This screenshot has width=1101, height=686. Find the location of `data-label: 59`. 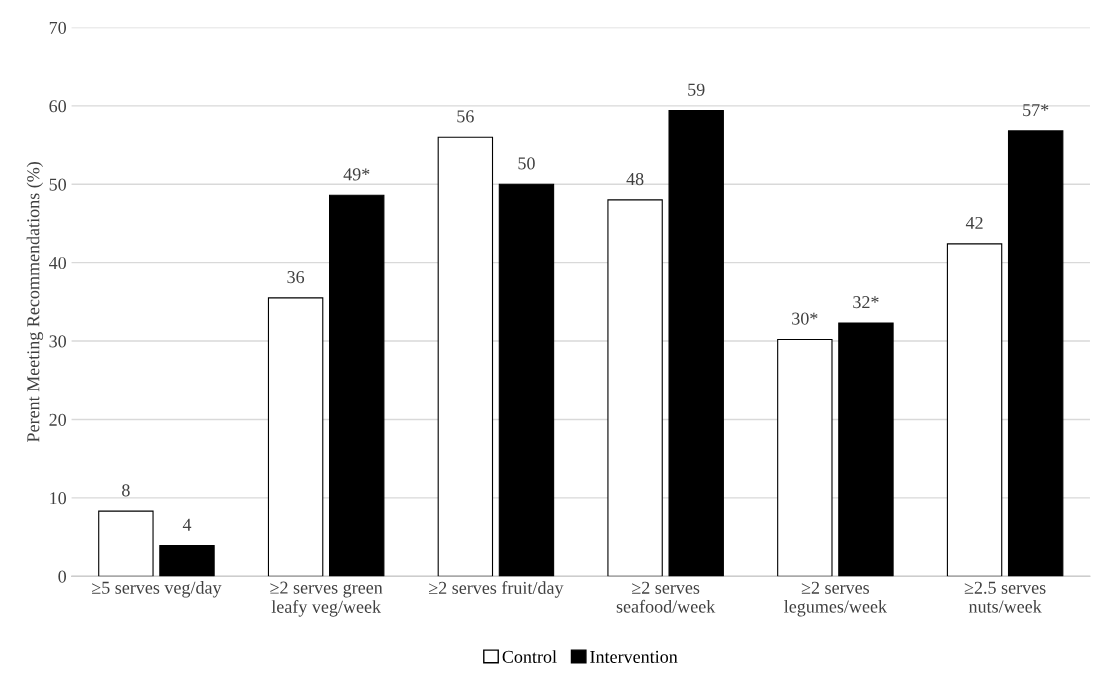

data-label: 59 is located at coordinates (696, 89).